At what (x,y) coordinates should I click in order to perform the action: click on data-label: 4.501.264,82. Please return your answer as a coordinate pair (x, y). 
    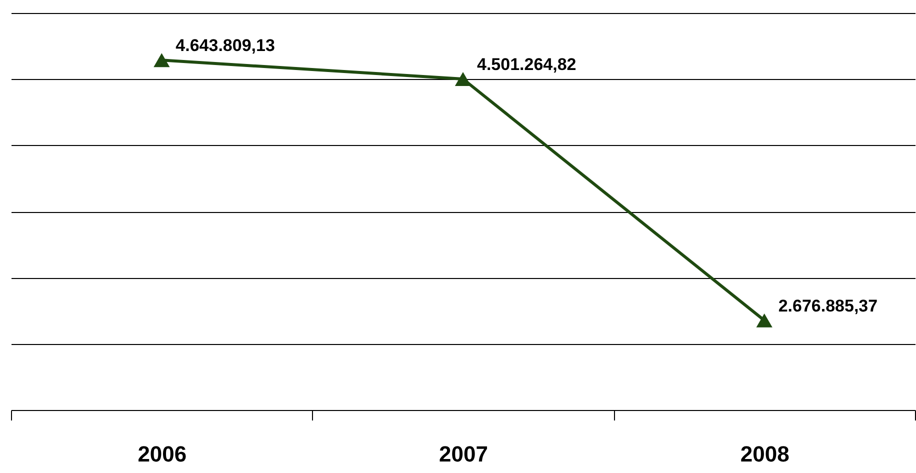
    Looking at the image, I should click on (526, 64).